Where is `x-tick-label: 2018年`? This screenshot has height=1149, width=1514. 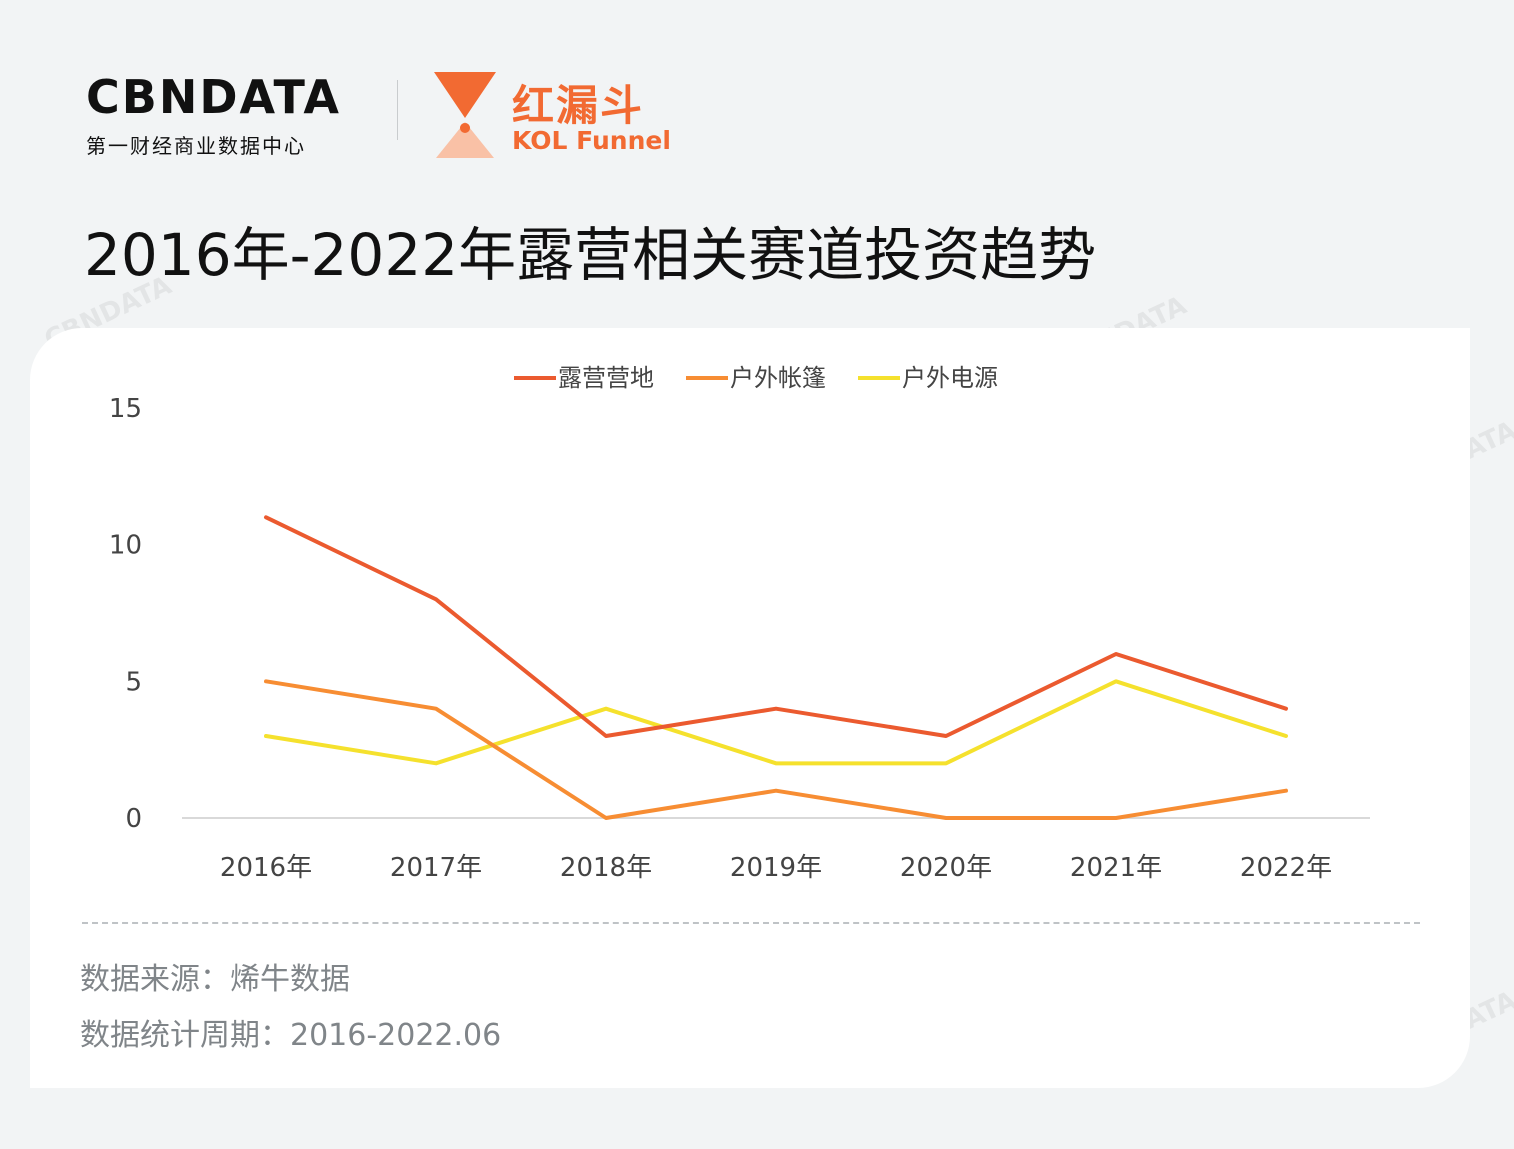 x-tick-label: 2018年 is located at coordinates (606, 868).